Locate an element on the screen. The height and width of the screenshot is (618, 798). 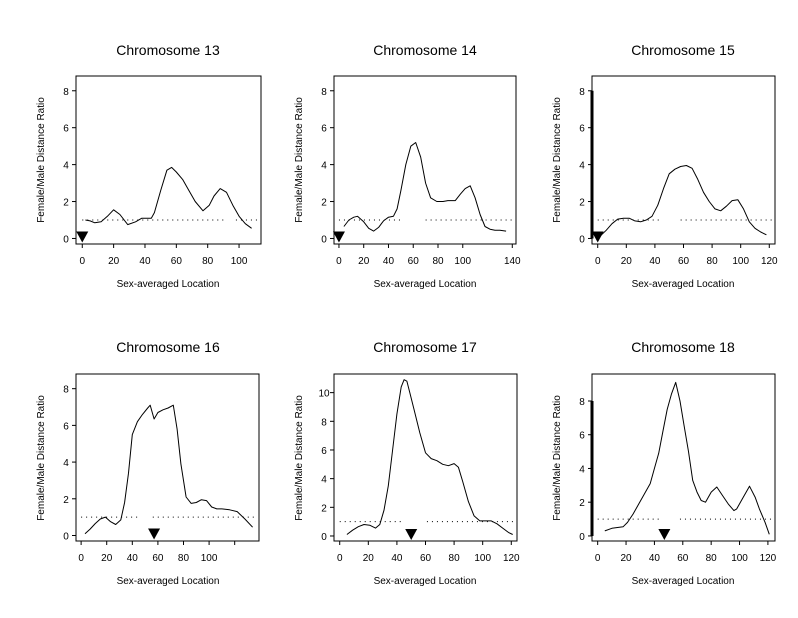
y-tick-label: 10 is located at coordinates (324, 394).